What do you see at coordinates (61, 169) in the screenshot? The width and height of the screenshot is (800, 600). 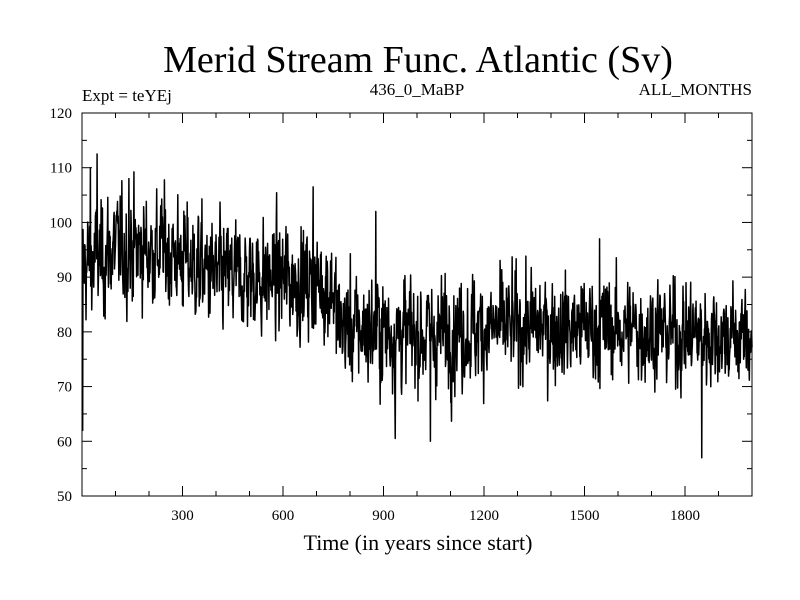 I see `y-tick-label: 110` at bounding box center [61, 169].